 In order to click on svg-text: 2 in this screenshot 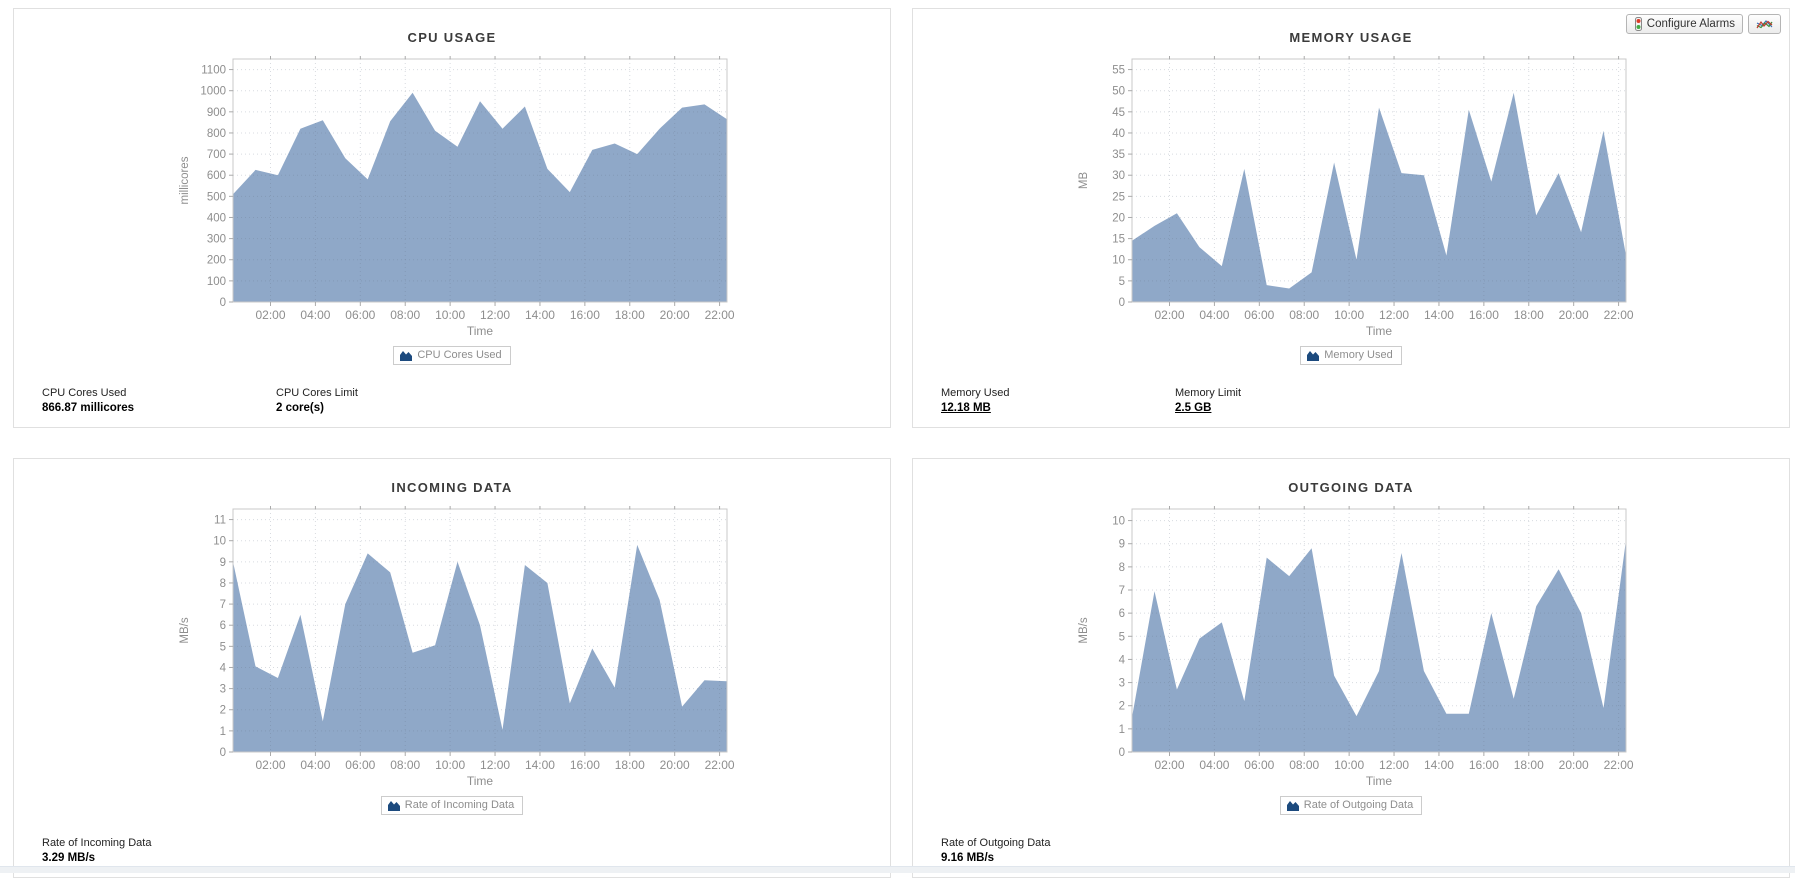, I will do `click(223, 711)`.